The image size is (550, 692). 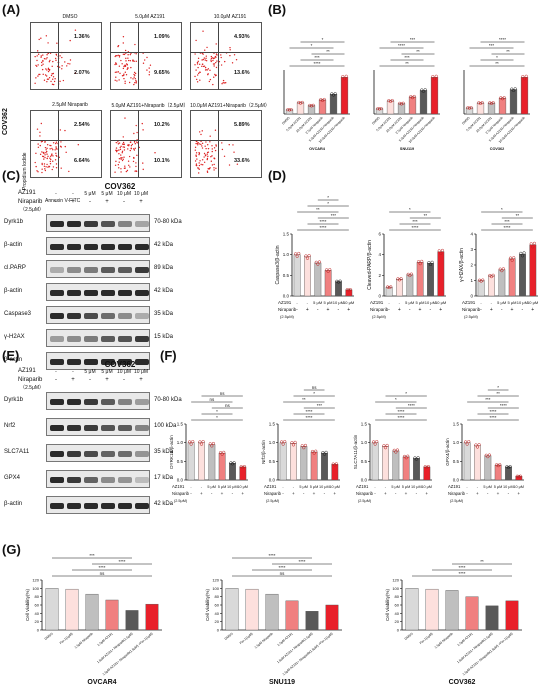 I want to click on niraparib-row-label: Niraparib, so click(x=30, y=380).